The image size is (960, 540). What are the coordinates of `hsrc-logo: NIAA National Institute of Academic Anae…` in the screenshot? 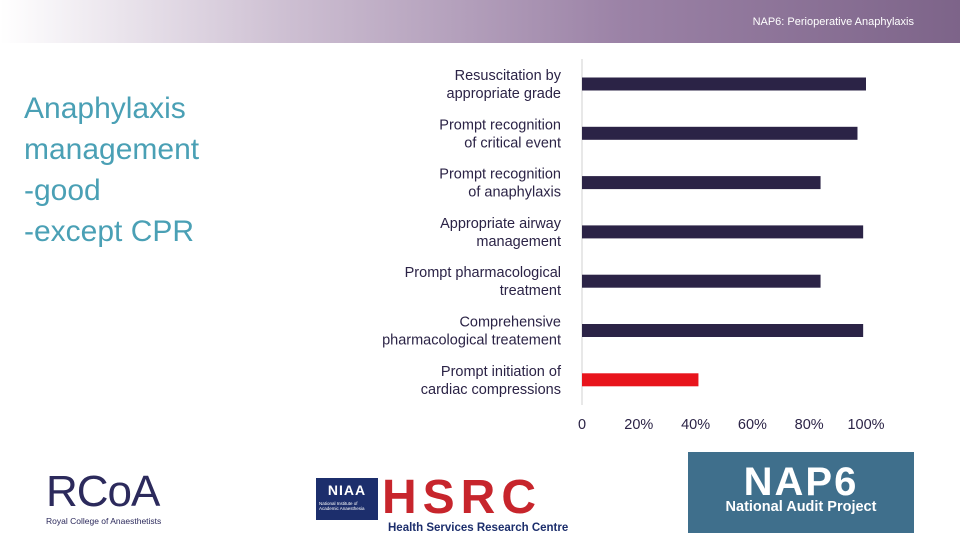 It's located at (444, 505).